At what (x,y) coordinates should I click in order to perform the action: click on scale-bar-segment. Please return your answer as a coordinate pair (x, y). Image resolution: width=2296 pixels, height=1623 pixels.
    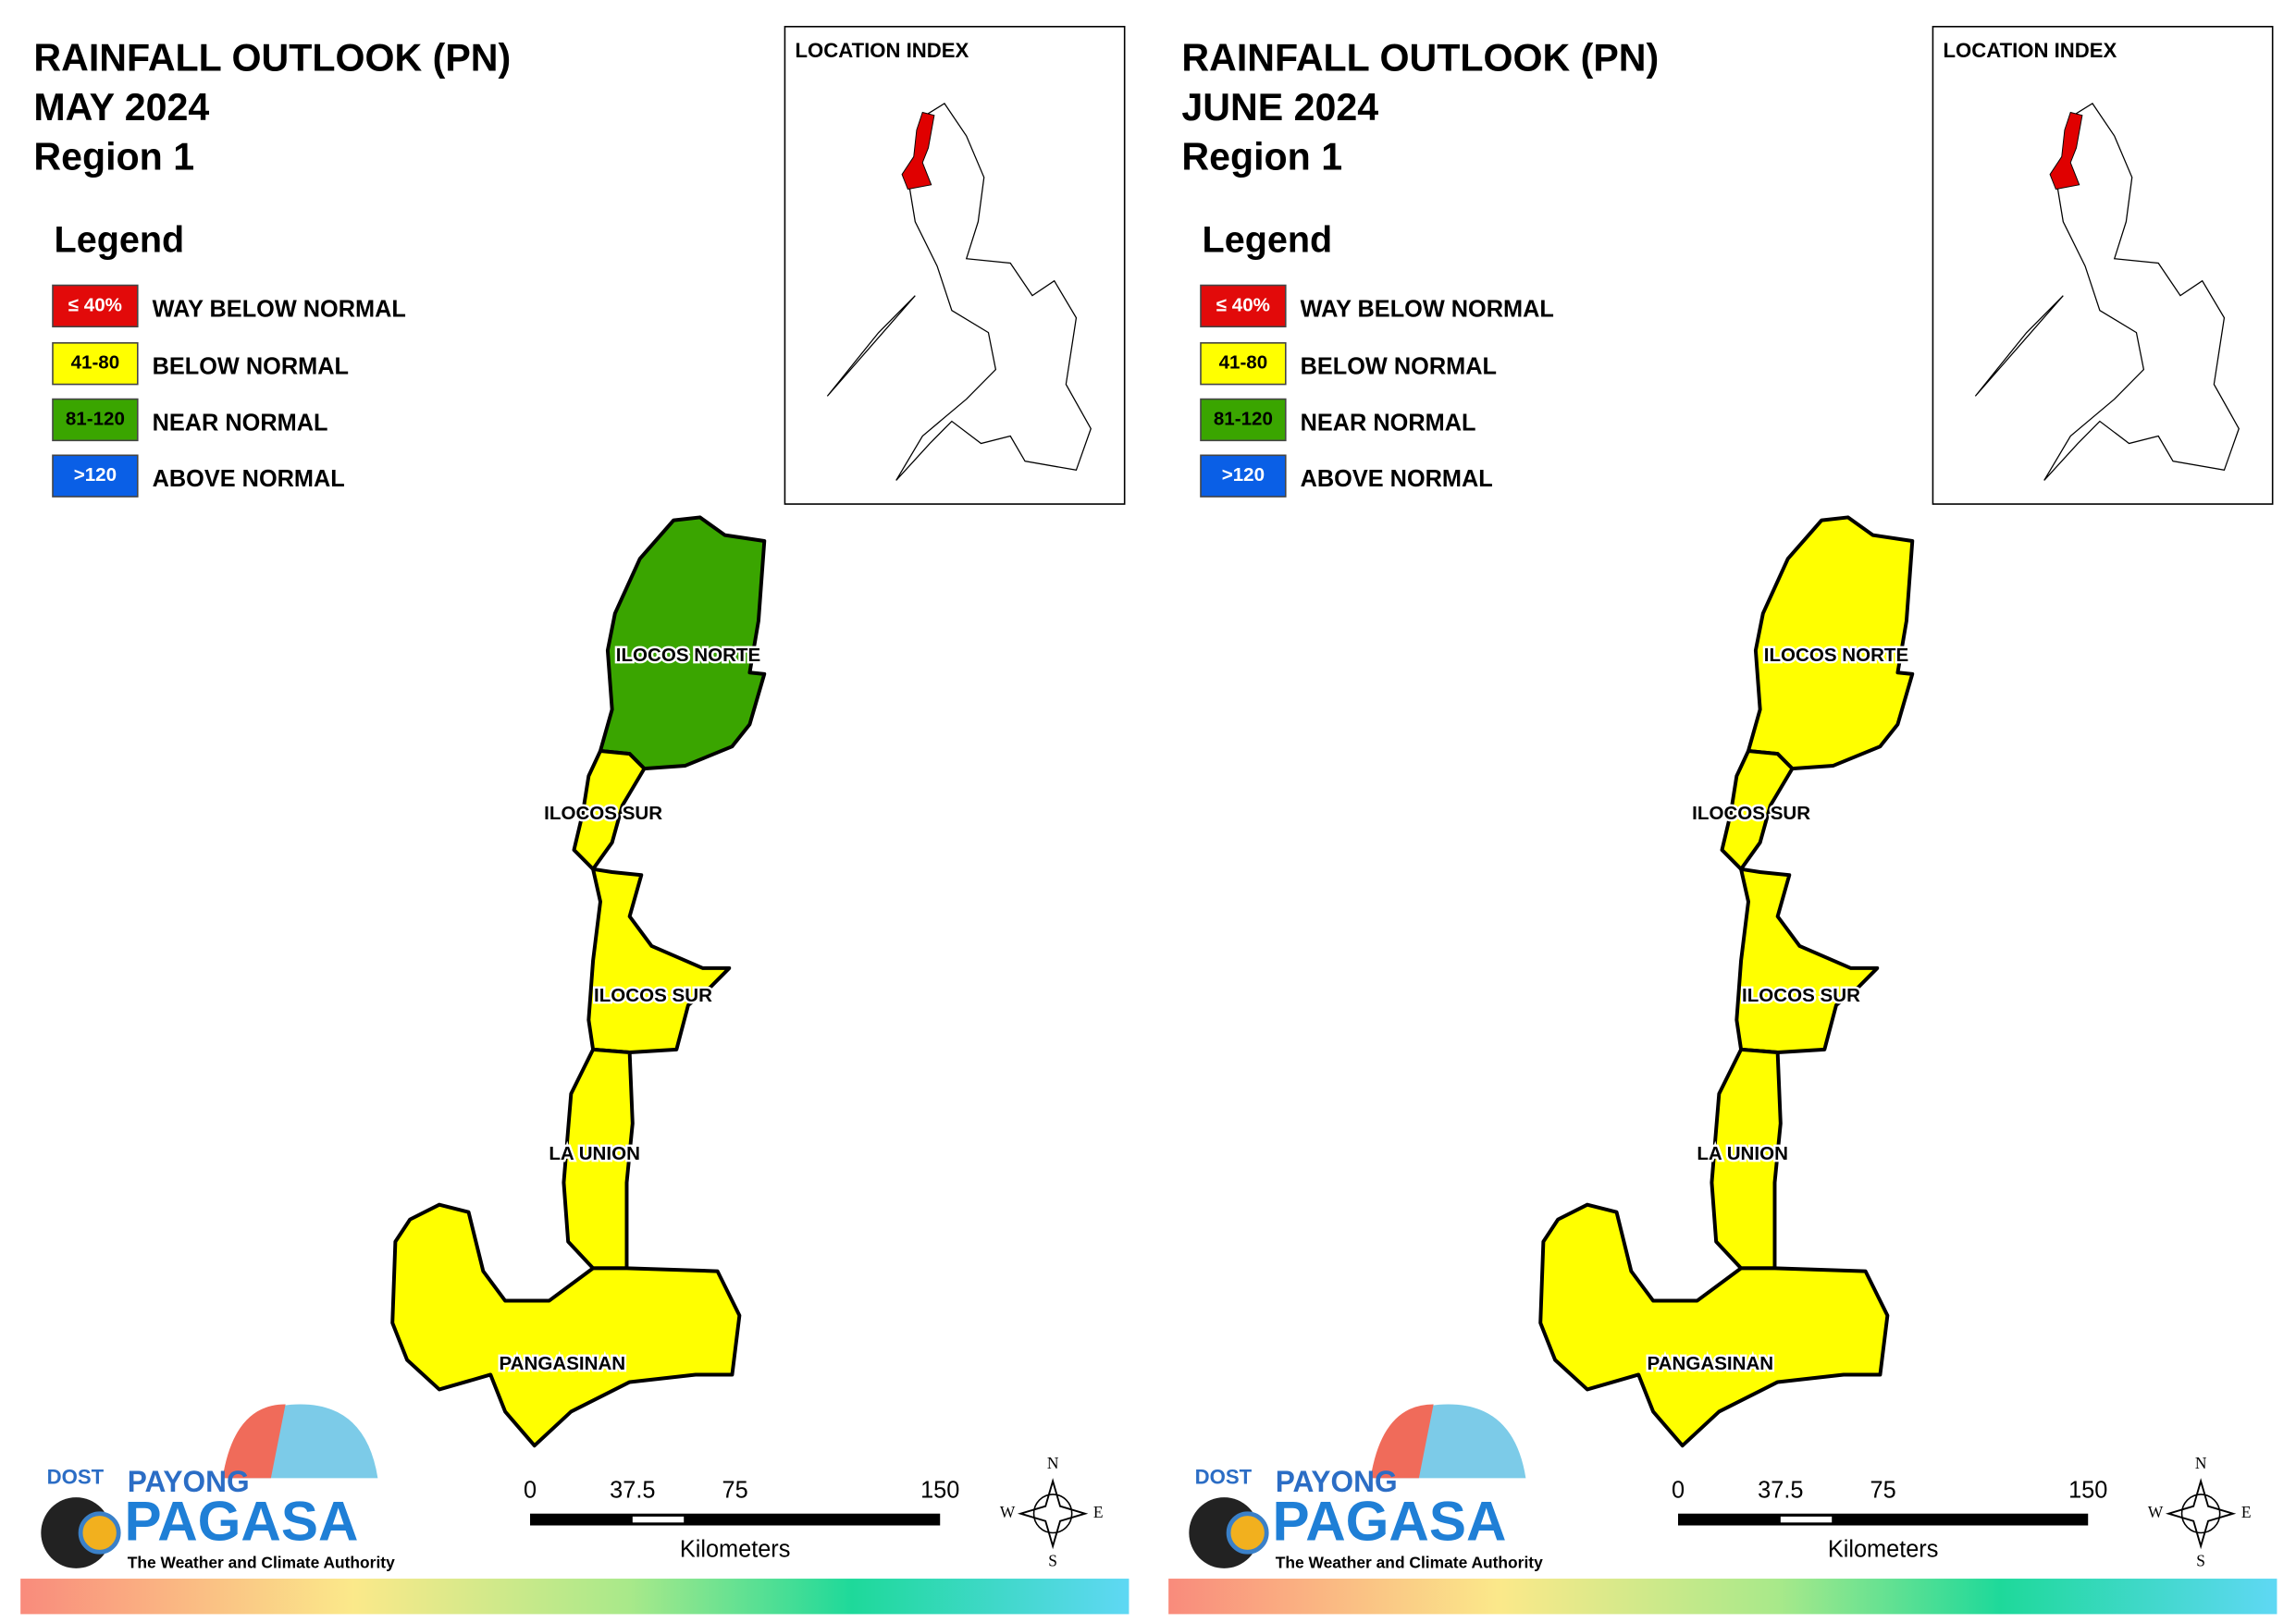
    Looking at the image, I should click on (1806, 1519).